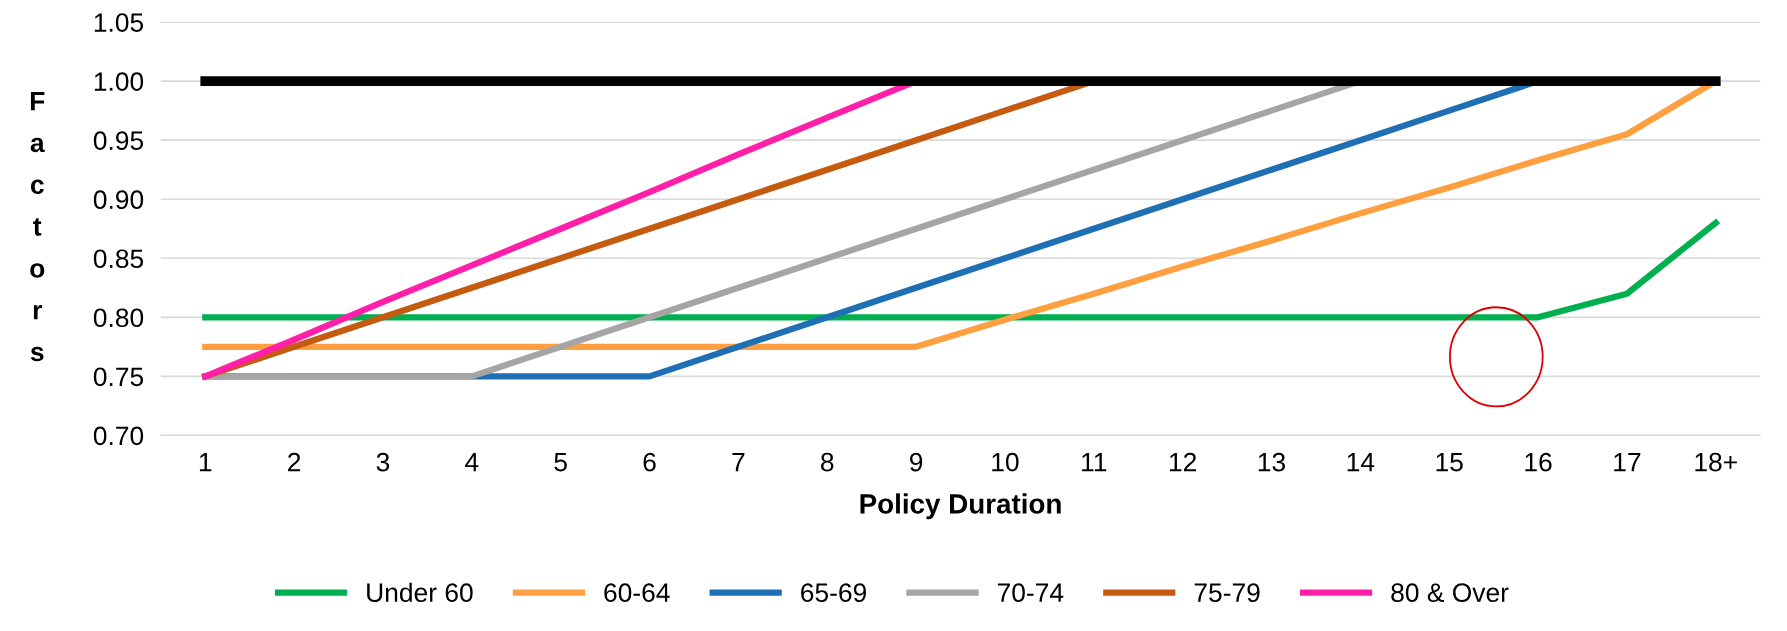 The width and height of the screenshot is (1787, 631). I want to click on x-tick-label: 8, so click(827, 462).